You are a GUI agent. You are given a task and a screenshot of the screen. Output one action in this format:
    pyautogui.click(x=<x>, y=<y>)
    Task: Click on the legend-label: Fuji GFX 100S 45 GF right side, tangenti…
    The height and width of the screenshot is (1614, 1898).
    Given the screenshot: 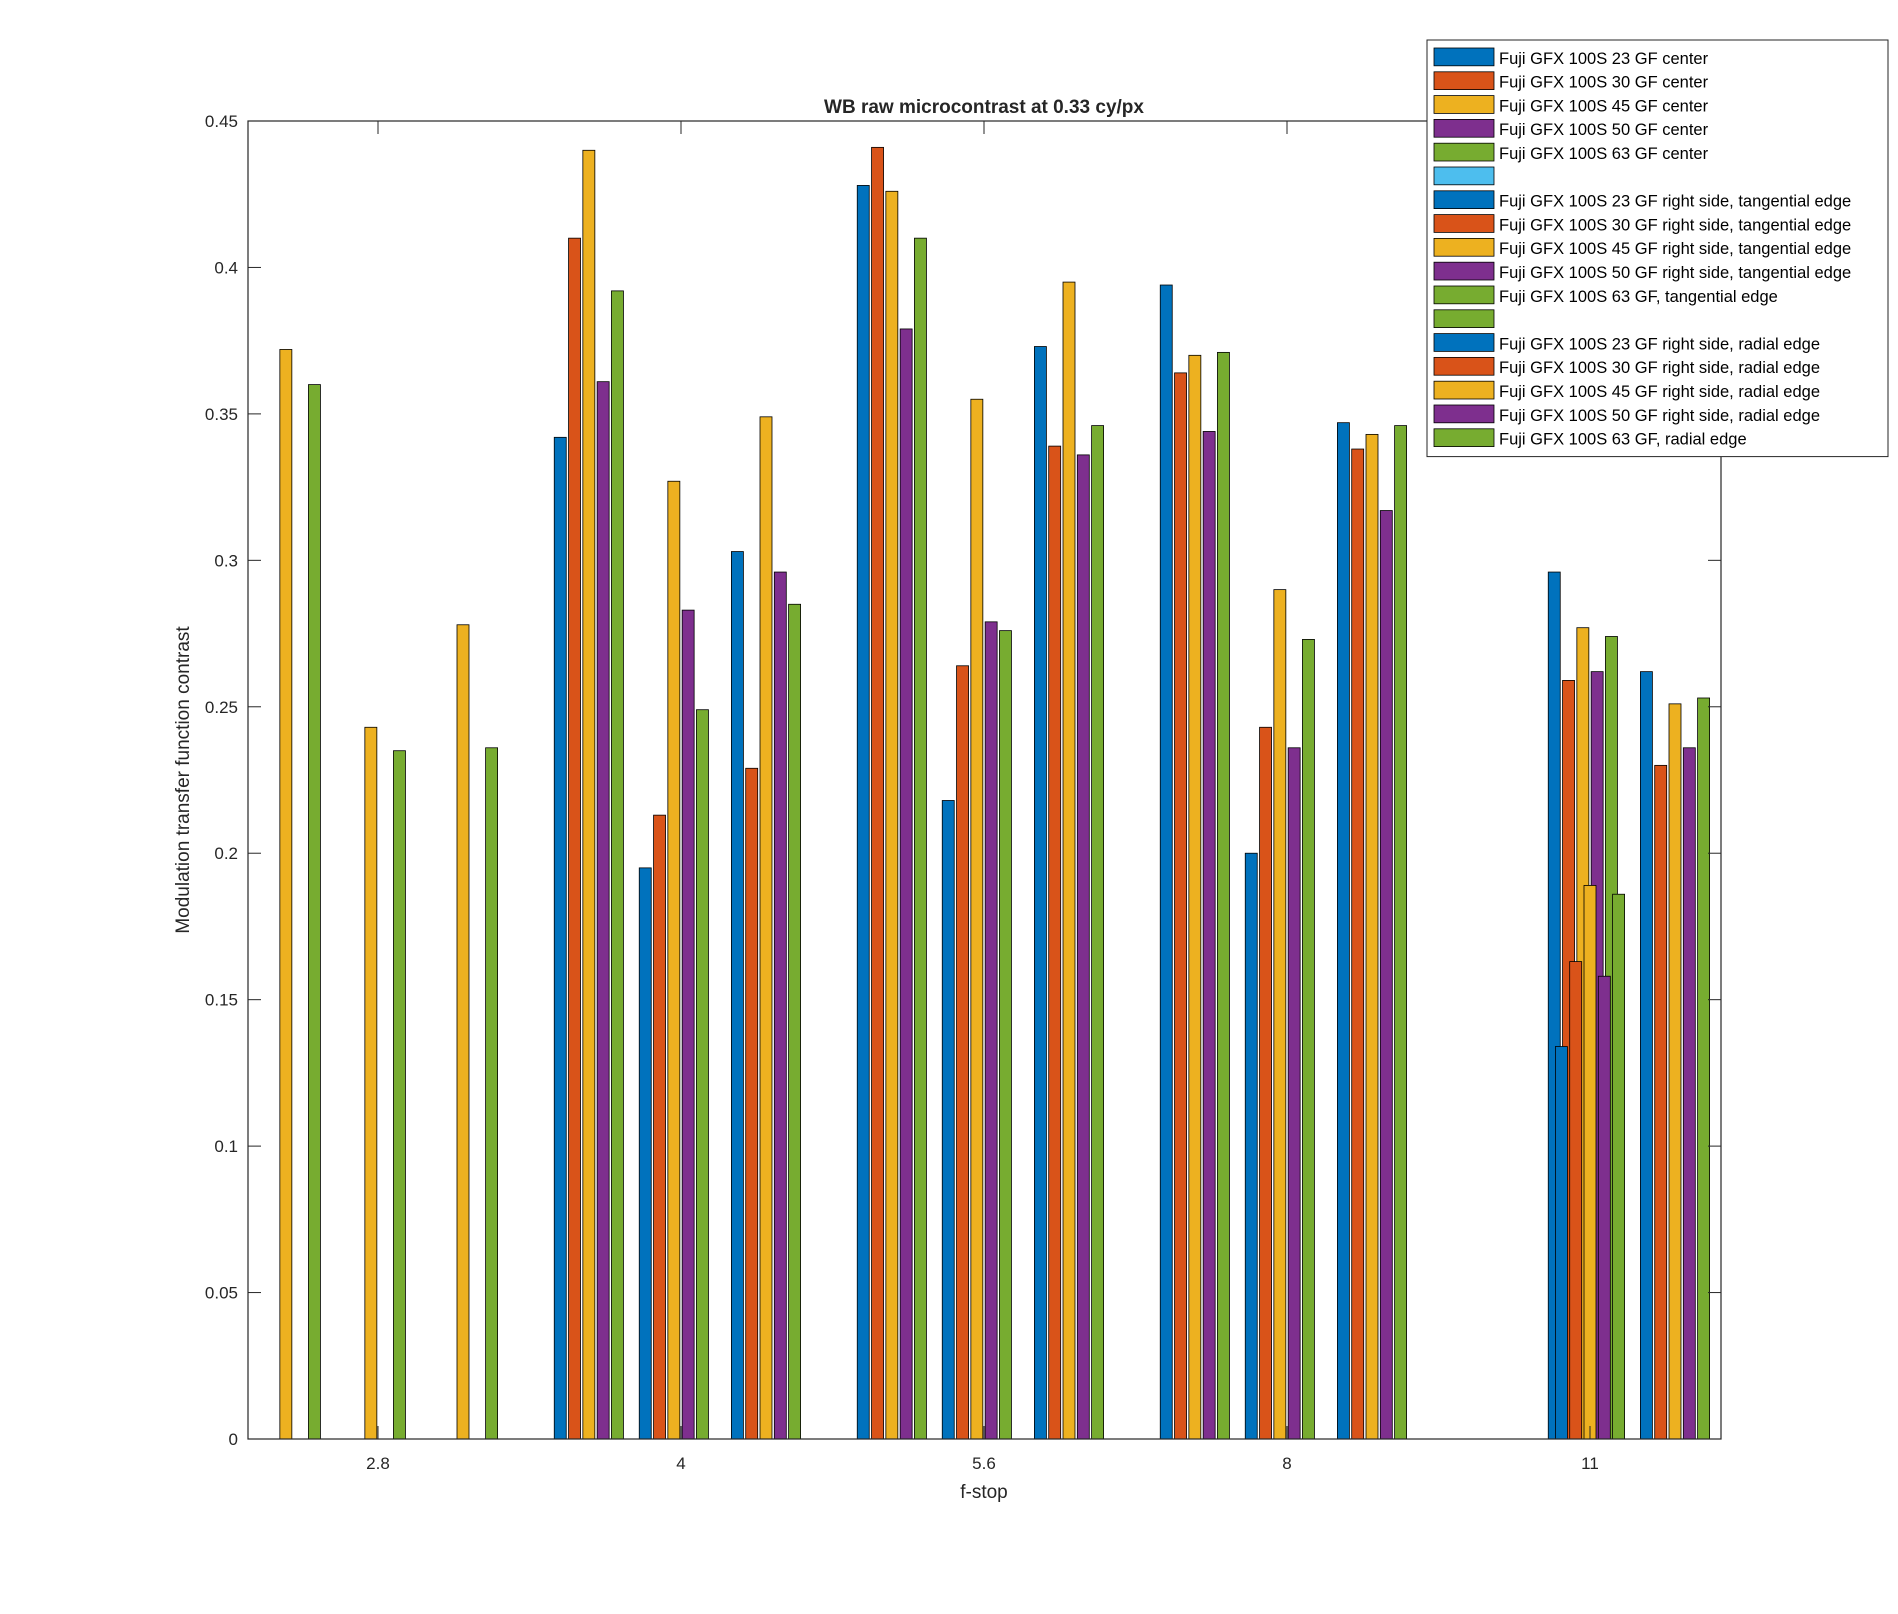 What is the action you would take?
    pyautogui.click(x=1675, y=249)
    